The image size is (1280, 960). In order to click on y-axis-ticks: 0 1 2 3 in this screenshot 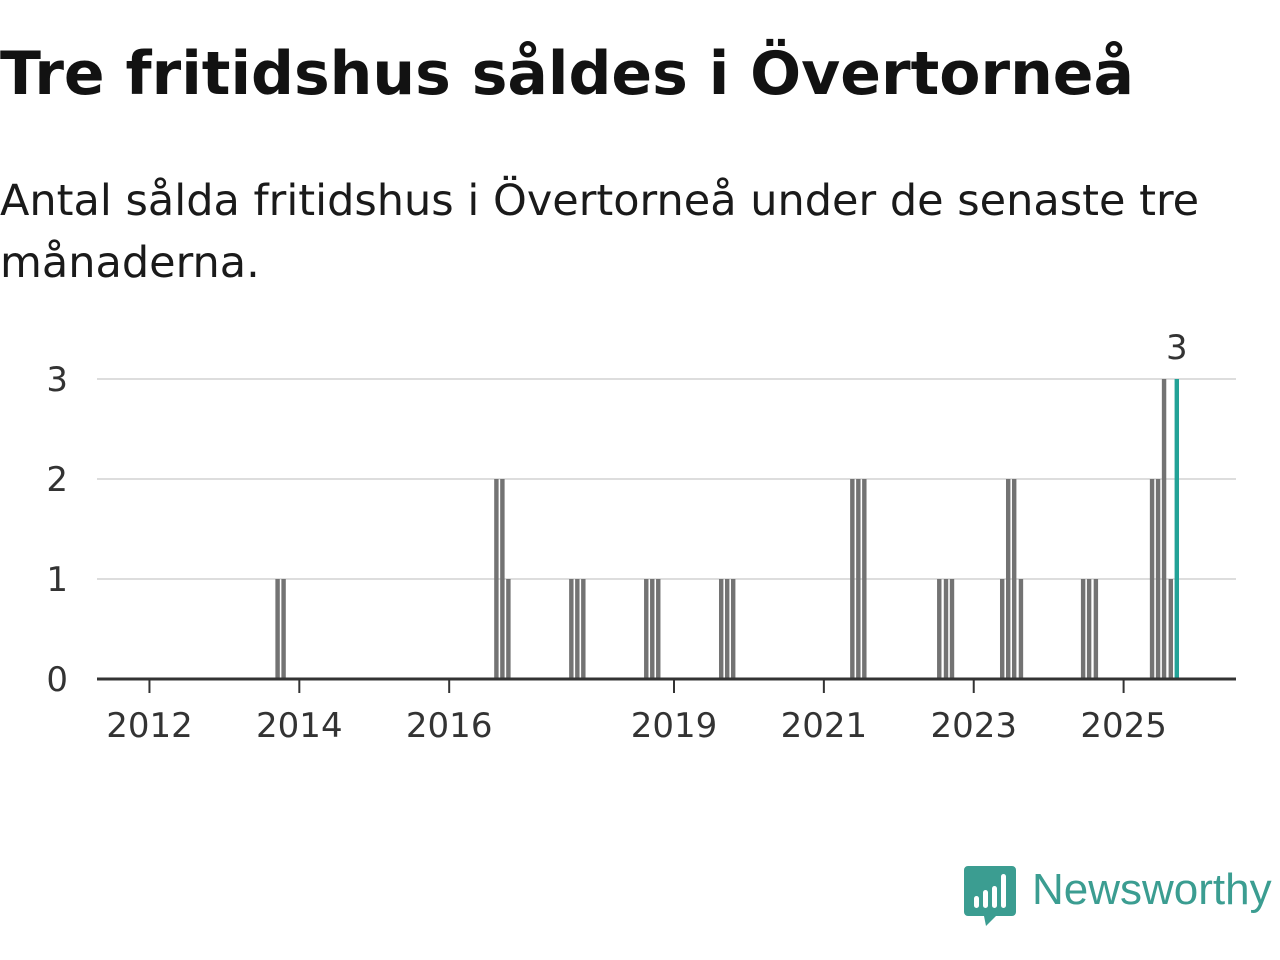, I will do `click(57, 530)`.